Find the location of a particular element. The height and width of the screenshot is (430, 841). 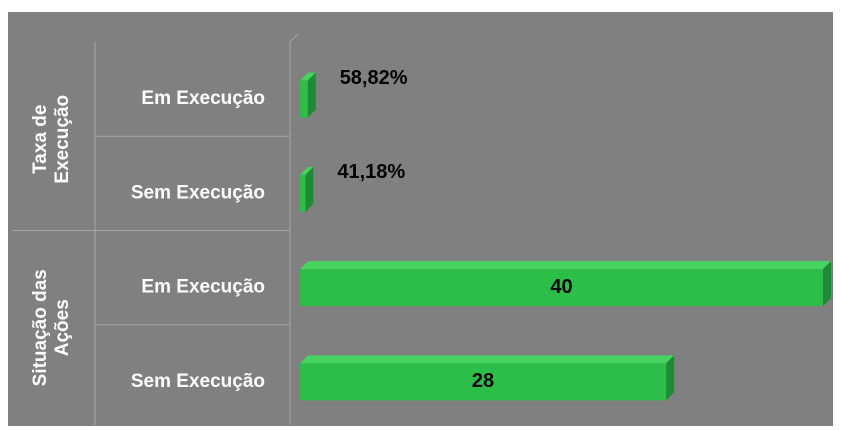

data-label: 28 is located at coordinates (483, 381).